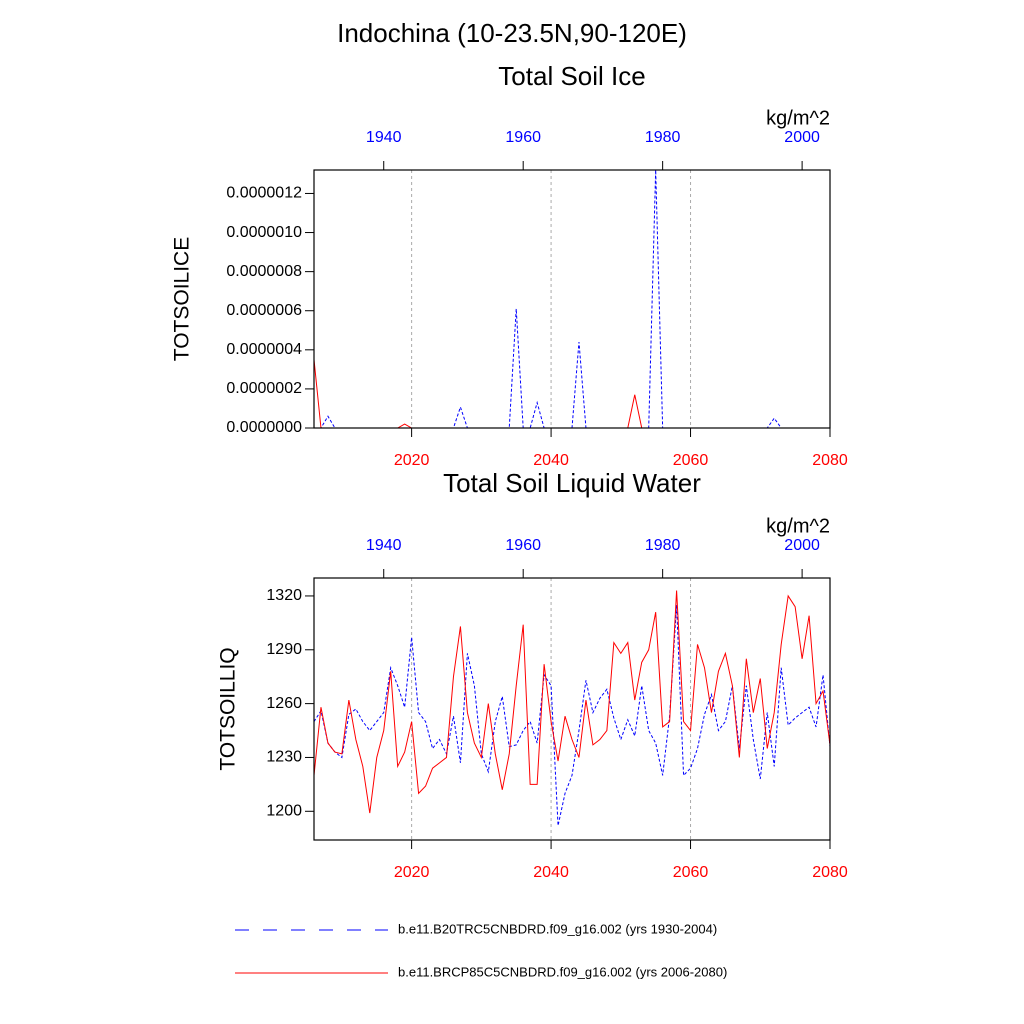  I want to click on y-tick-label: 0.0000002, so click(264, 388).